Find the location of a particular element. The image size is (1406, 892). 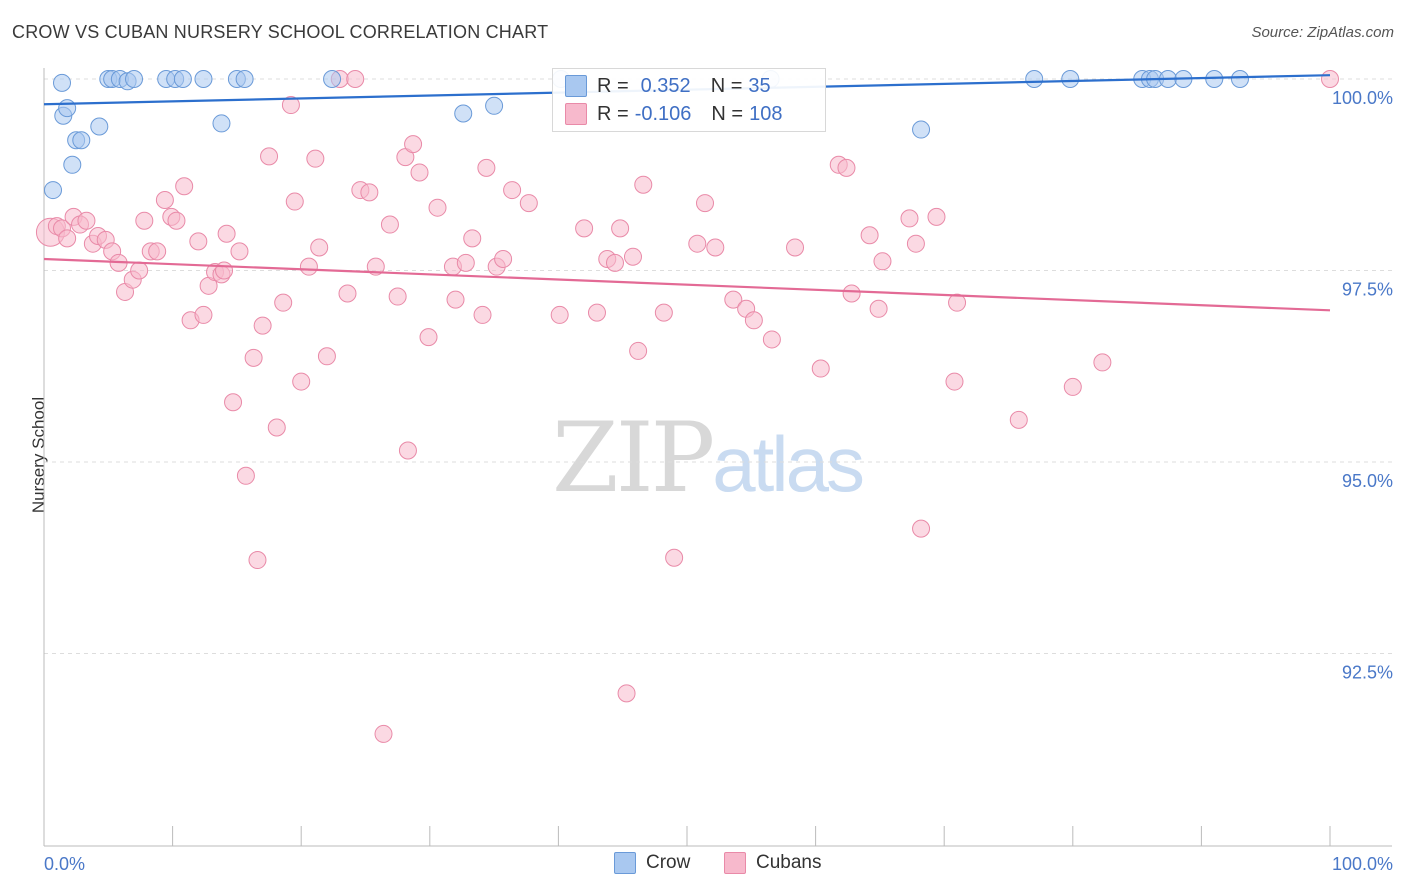

cubans-trend-line is located at coordinates (687, 284).